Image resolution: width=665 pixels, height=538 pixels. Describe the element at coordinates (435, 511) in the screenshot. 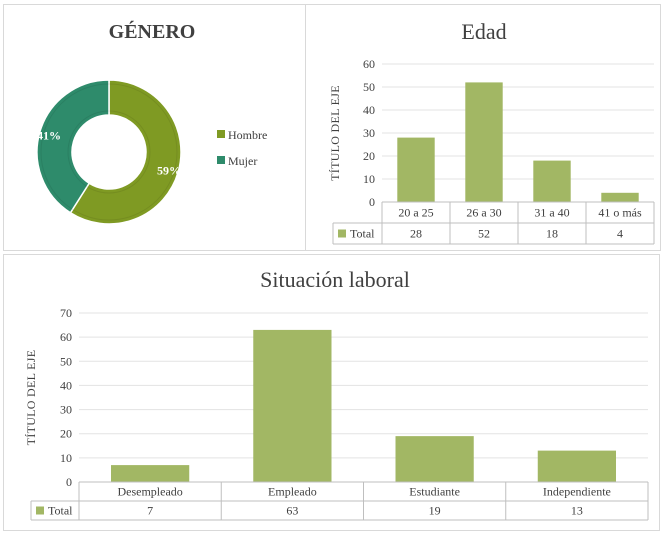

I see `table-value: 19` at that location.